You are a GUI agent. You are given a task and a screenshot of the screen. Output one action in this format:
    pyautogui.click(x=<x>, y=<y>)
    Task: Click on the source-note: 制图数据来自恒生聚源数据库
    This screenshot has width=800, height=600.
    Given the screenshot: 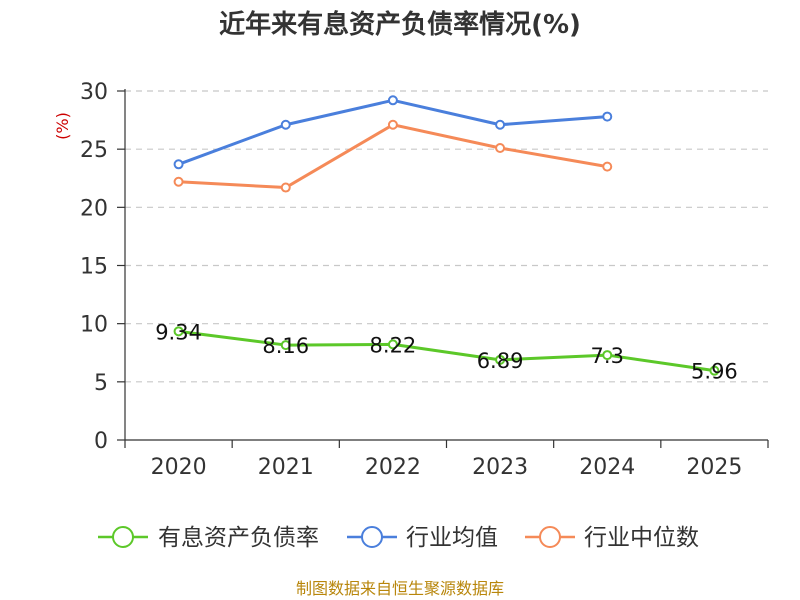 What is the action you would take?
    pyautogui.click(x=400, y=588)
    